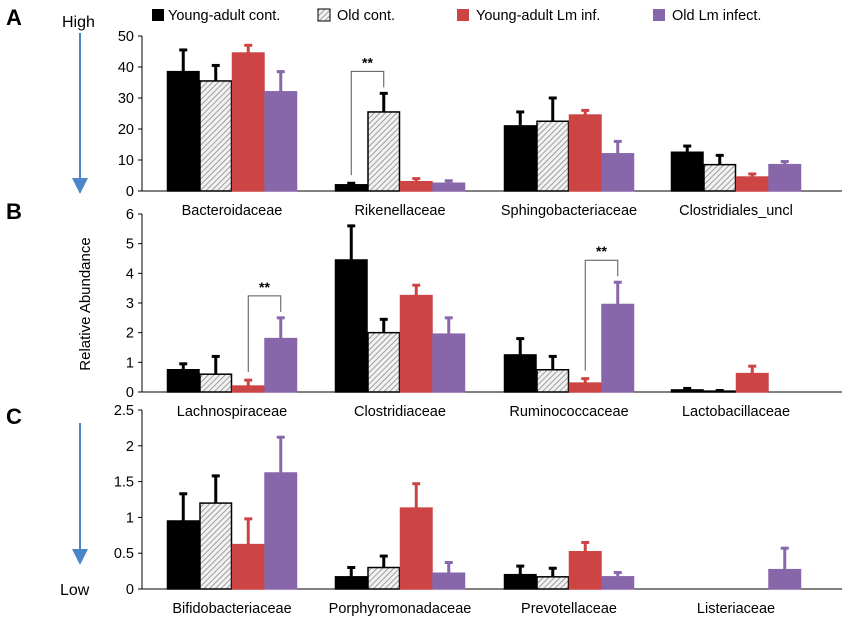 The image size is (852, 621). What do you see at coordinates (224, 16) in the screenshot?
I see `legend-label-young-adult-cont: Young-adult cont.` at bounding box center [224, 16].